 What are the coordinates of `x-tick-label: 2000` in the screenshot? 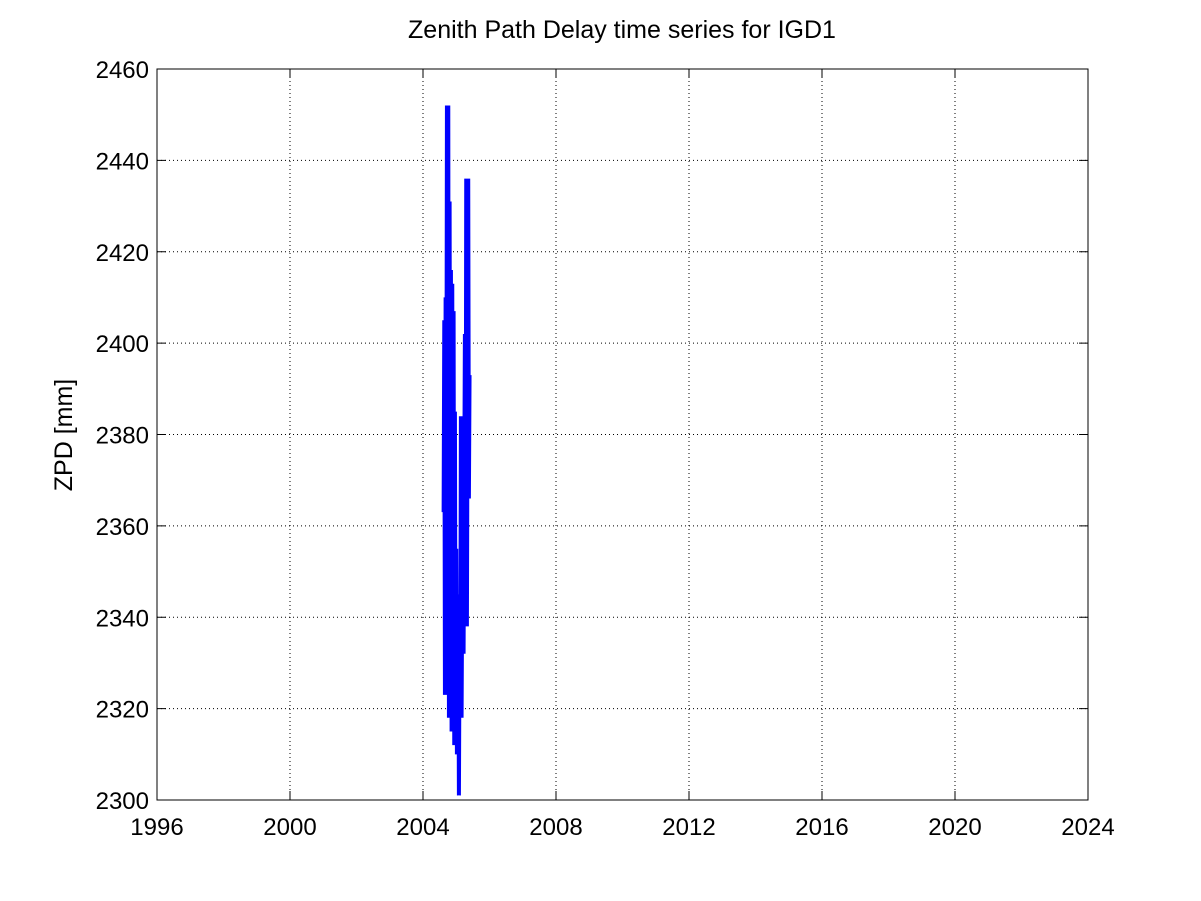 It's located at (289, 827).